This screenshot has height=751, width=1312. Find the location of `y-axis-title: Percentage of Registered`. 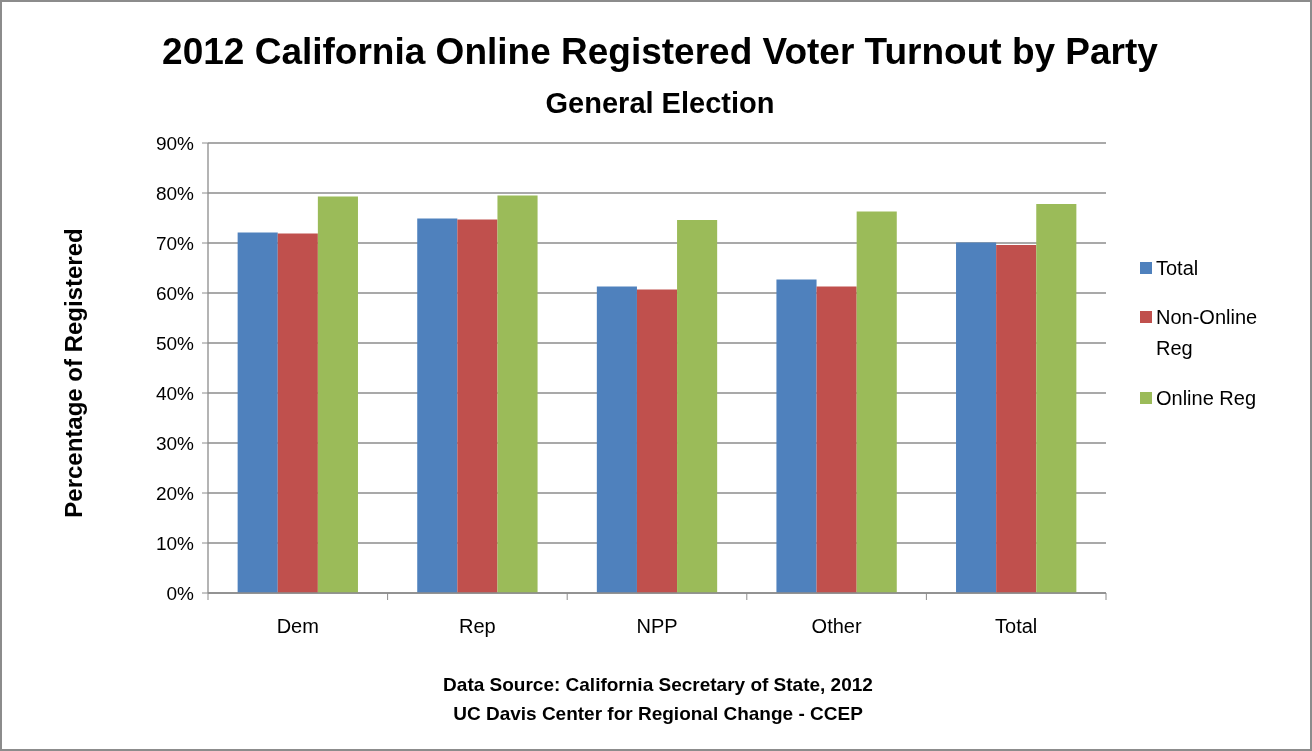

y-axis-title: Percentage of Registered is located at coordinates (73, 373).